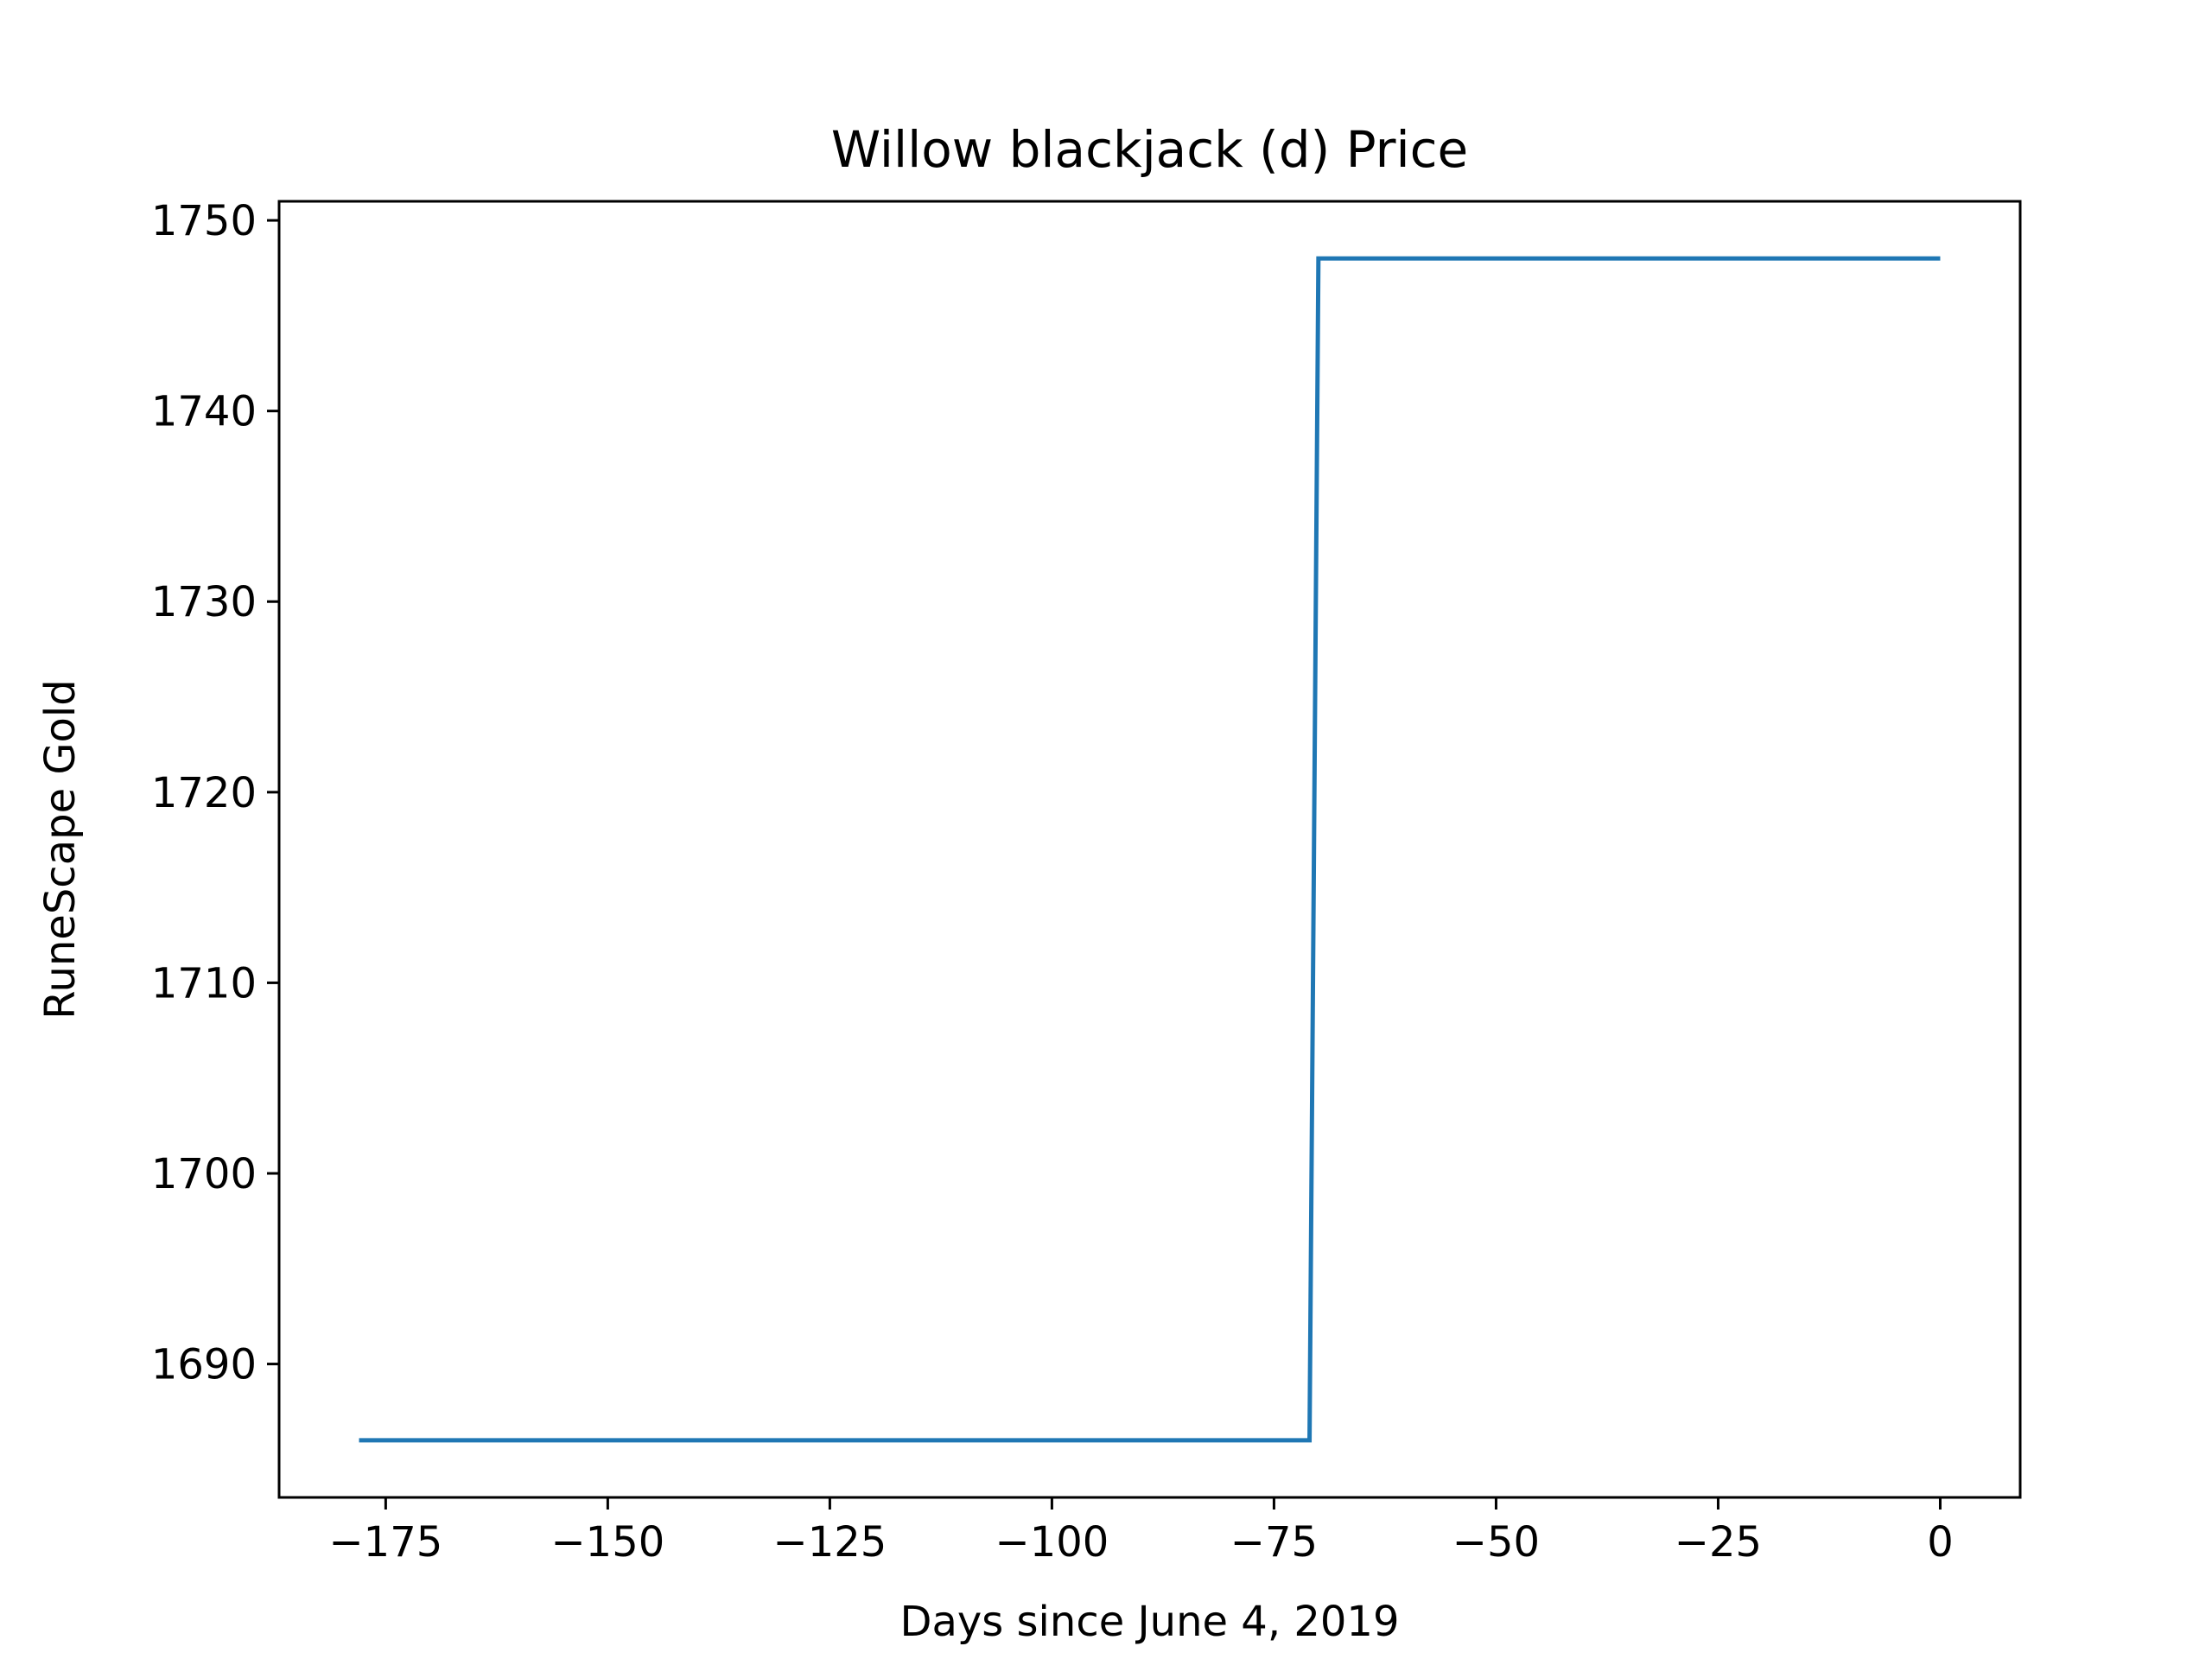 Image resolution: width=2212 pixels, height=1659 pixels. I want to click on y-tick-label: 1700, so click(204, 1174).